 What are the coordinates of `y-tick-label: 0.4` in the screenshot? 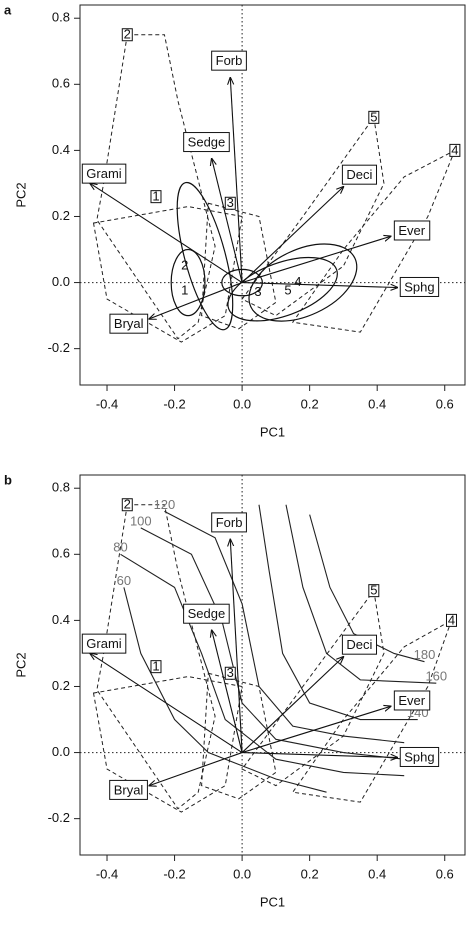 It's located at (61, 149).